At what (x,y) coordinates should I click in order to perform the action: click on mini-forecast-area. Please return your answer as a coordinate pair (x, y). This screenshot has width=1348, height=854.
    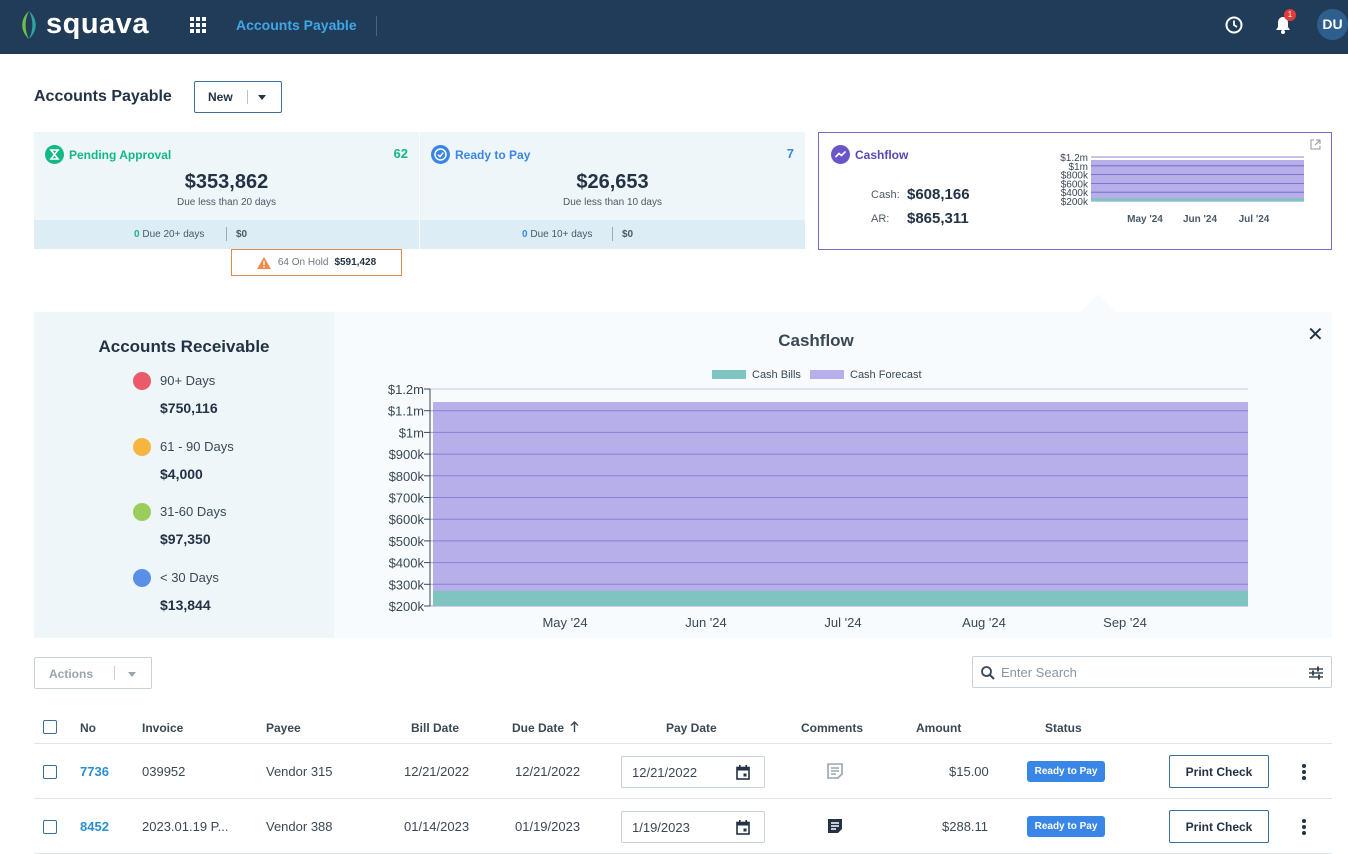
    Looking at the image, I should click on (1197, 180).